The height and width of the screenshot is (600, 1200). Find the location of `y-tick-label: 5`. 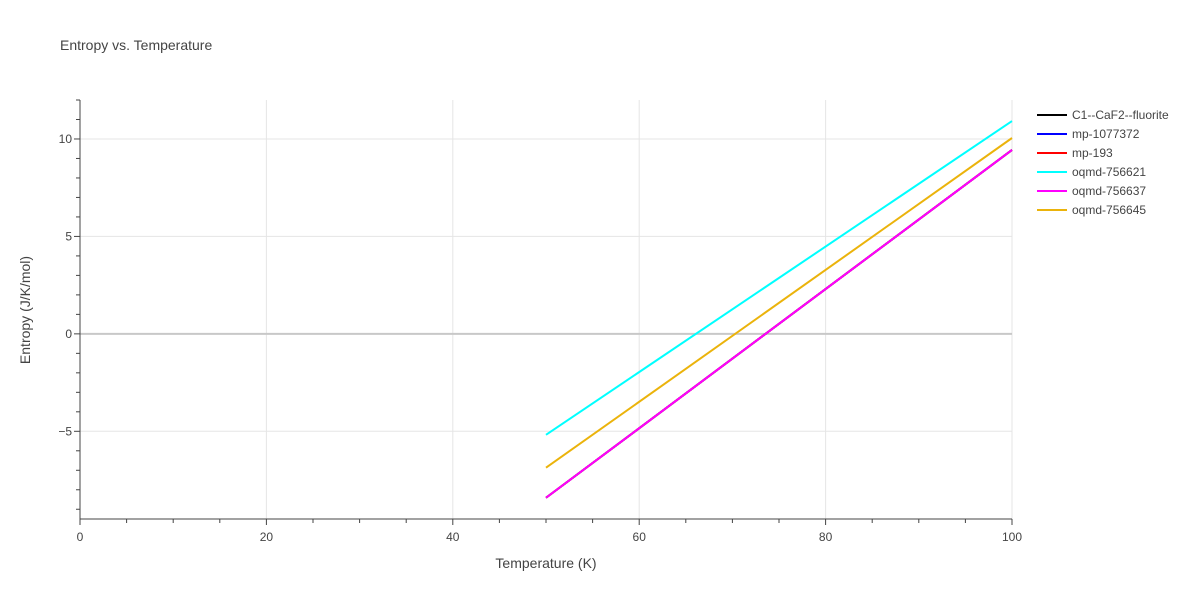

y-tick-label: 5 is located at coordinates (68, 236).